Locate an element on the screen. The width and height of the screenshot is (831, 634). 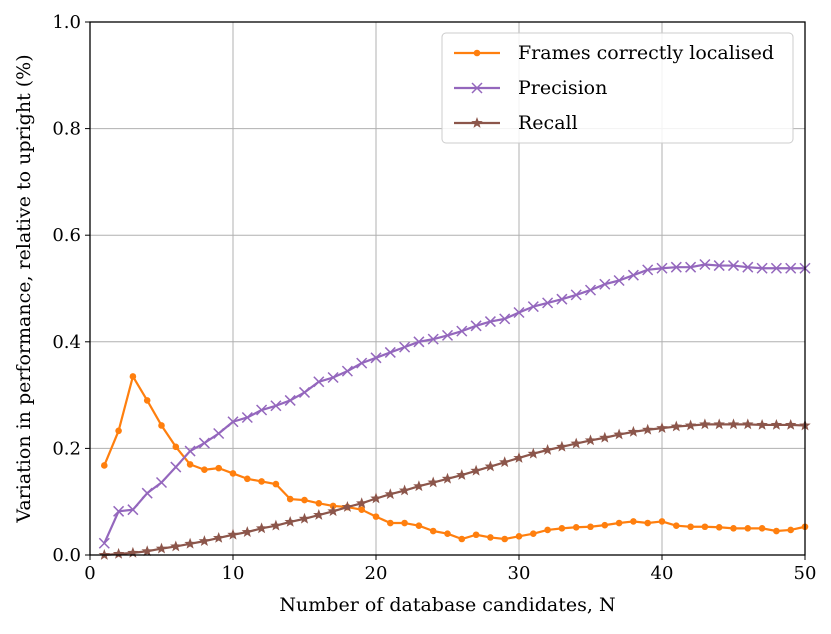
y-tick-label: 0.2 is located at coordinates (66, 448).